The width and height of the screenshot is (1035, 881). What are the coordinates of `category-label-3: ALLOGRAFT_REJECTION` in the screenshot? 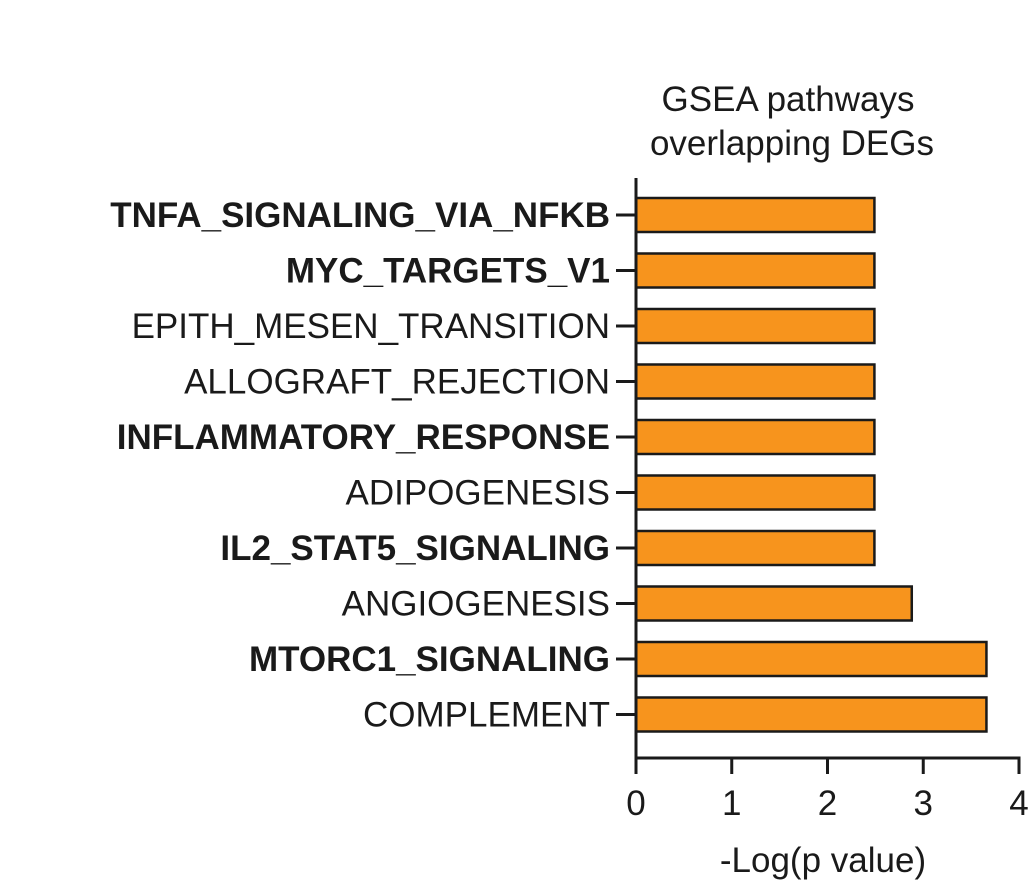 It's located at (397, 382).